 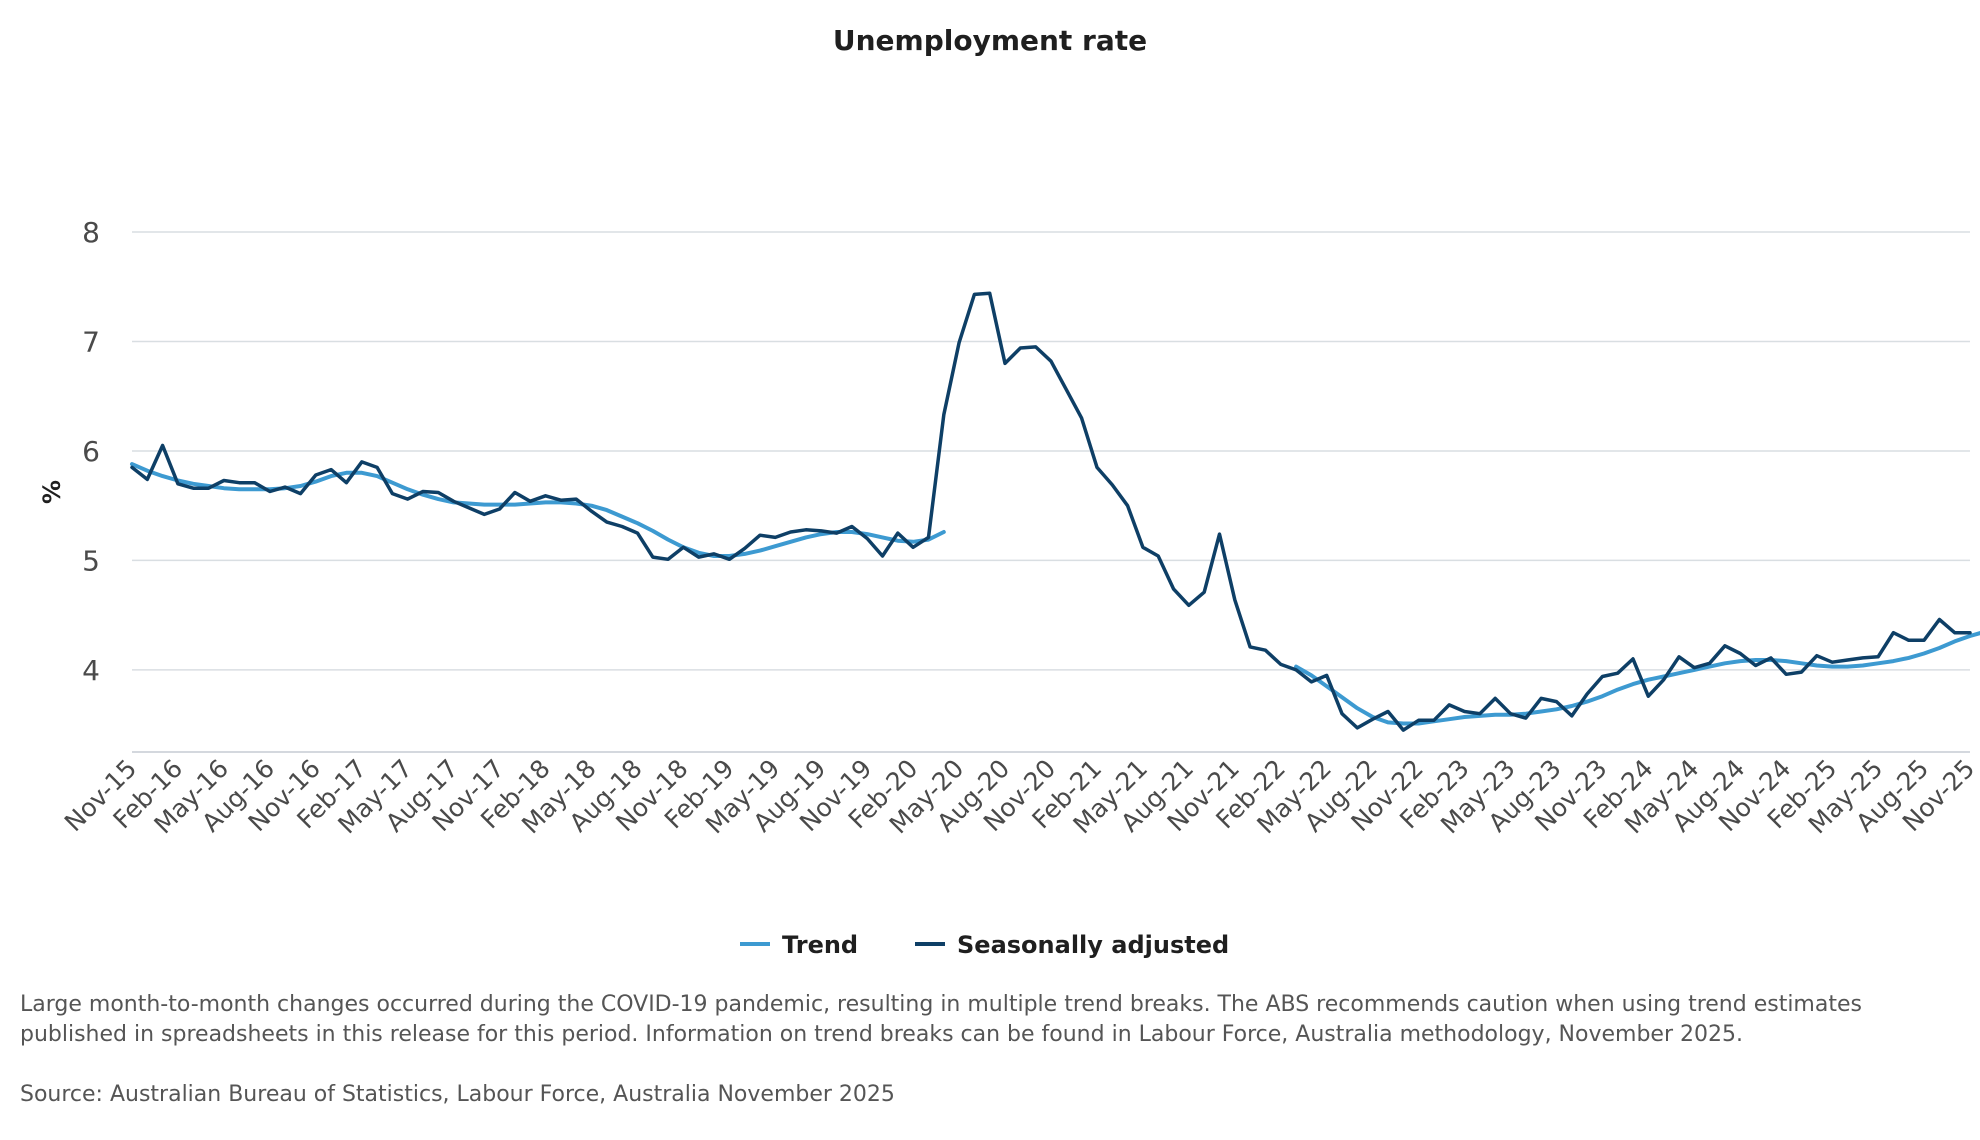 I want to click on y-tick-label: 8, so click(x=91, y=232).